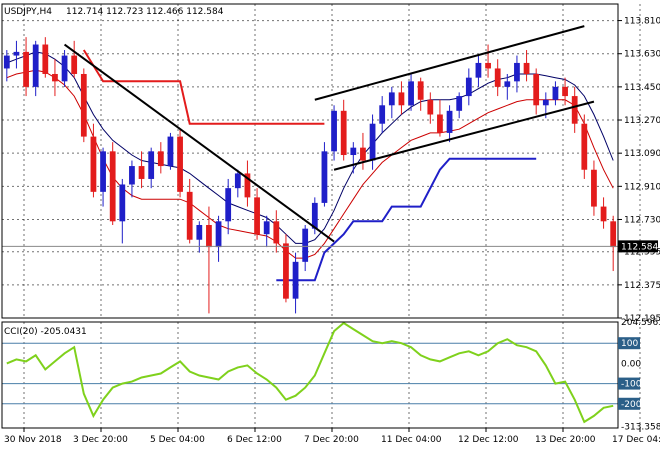 Image resolution: width=660 pixels, height=454 pixels. Describe the element at coordinates (631, 364) in the screenshot. I see `cci-tick-label: 0.00` at that location.